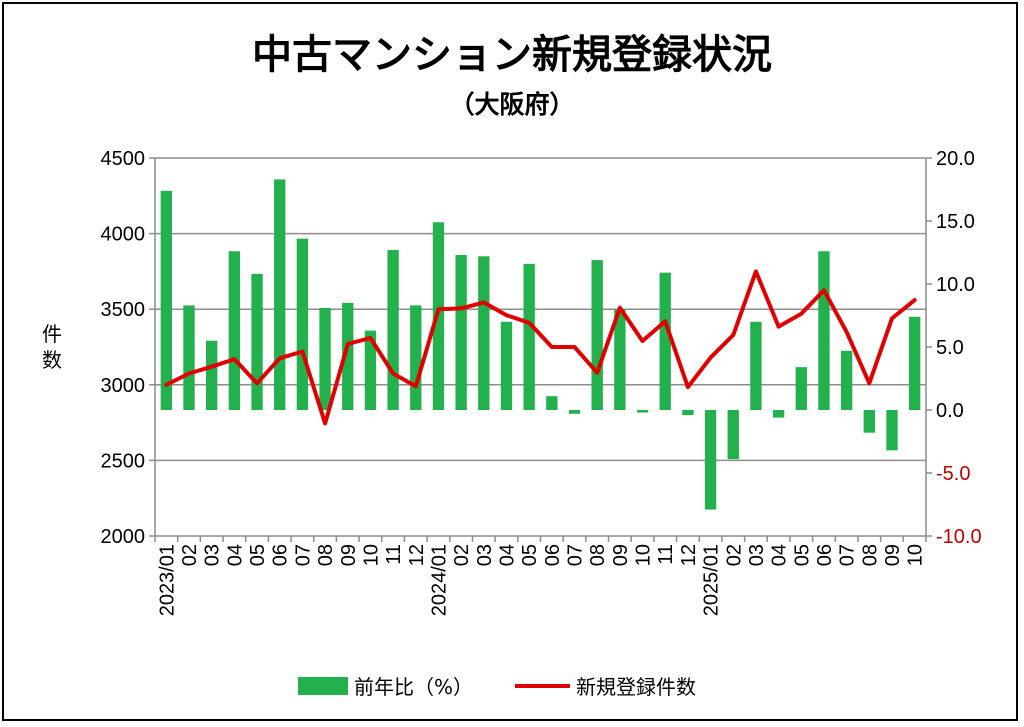 This screenshot has width=1024, height=727. I want to click on chart-title: 中古マンション新規登録状況, so click(512, 55).